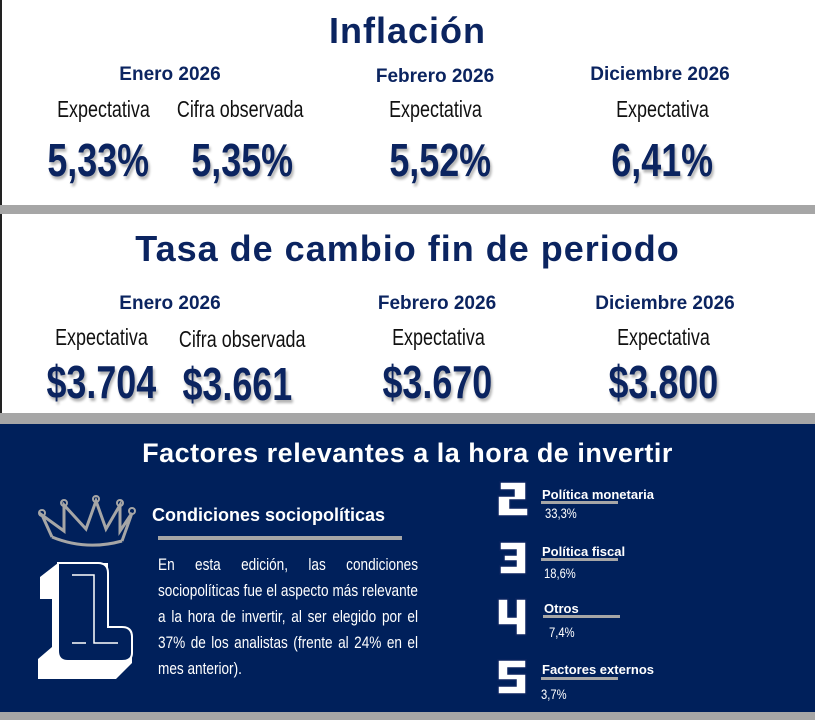 This screenshot has width=815, height=720. I want to click on top-factor-label: Condiciones sociopolíticas, so click(269, 515).